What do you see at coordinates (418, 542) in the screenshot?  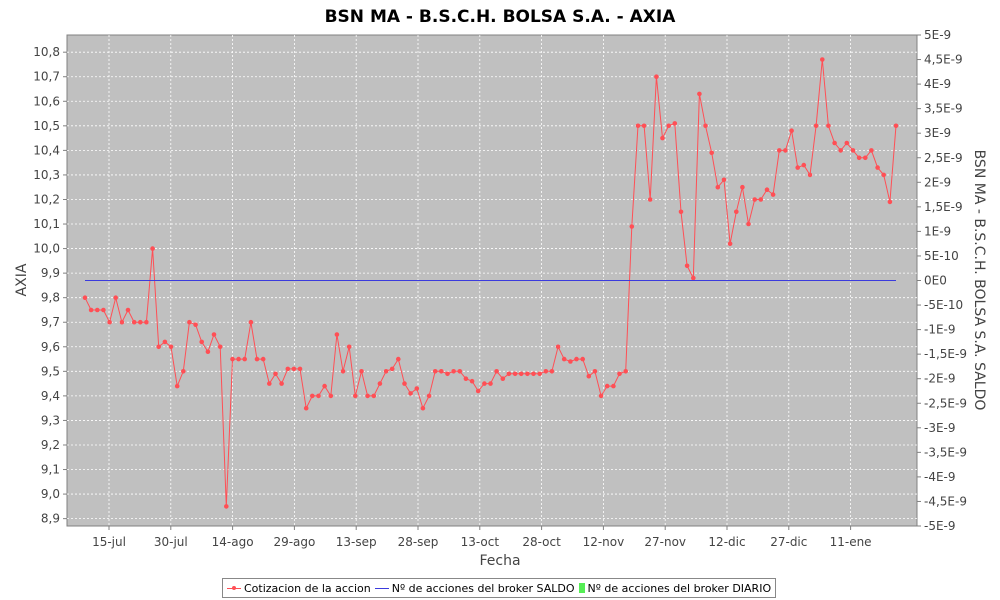 I see `x-tick-label: 28-sep` at bounding box center [418, 542].